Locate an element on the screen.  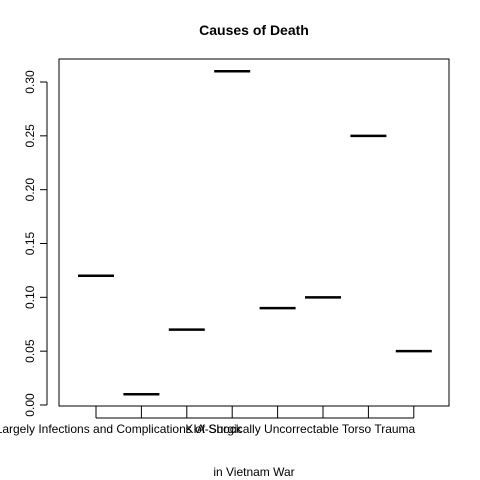
y-tick-label: 0.25 is located at coordinates (30, 136).